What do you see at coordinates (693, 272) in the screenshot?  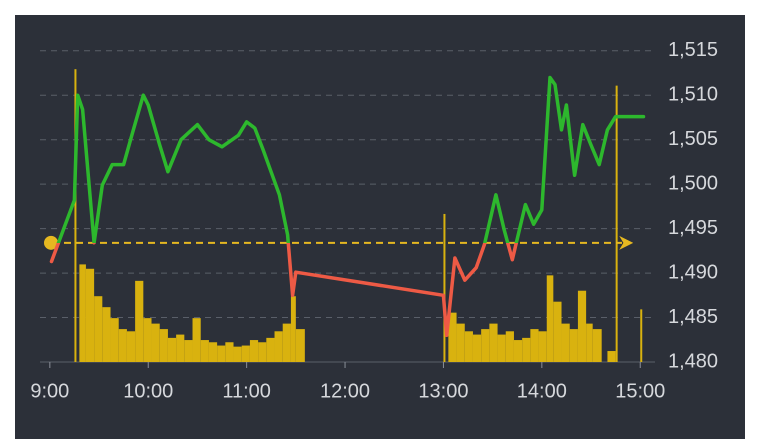 I see `y-tick-label: 1,490` at bounding box center [693, 272].